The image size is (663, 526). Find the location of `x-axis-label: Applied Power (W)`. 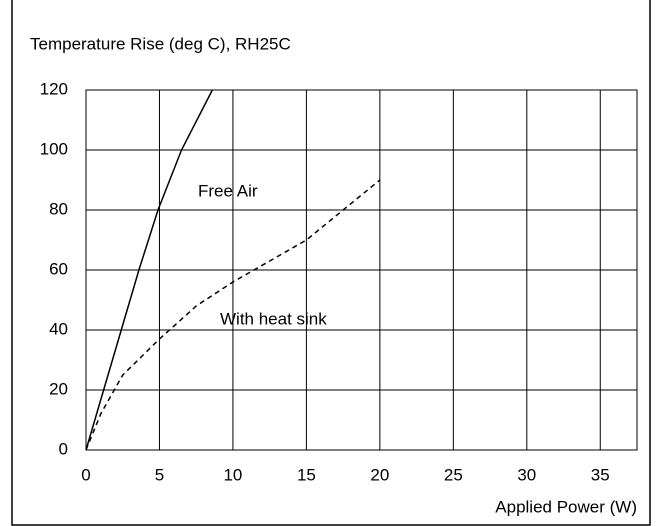

x-axis-label: Applied Power (W) is located at coordinates (566, 506).